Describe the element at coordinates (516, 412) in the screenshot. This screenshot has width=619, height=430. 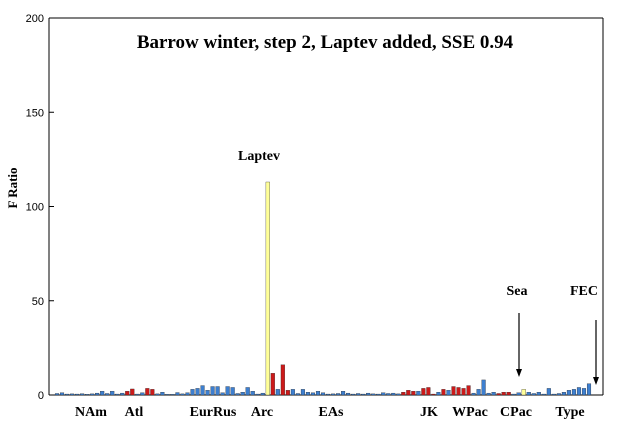
I see `group-label: CPac` at that location.